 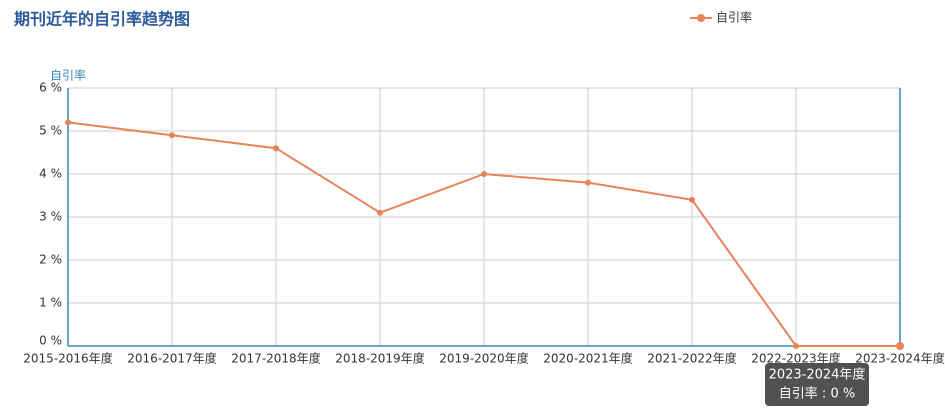 I want to click on y-axis-title: 自引率, so click(x=68, y=75).